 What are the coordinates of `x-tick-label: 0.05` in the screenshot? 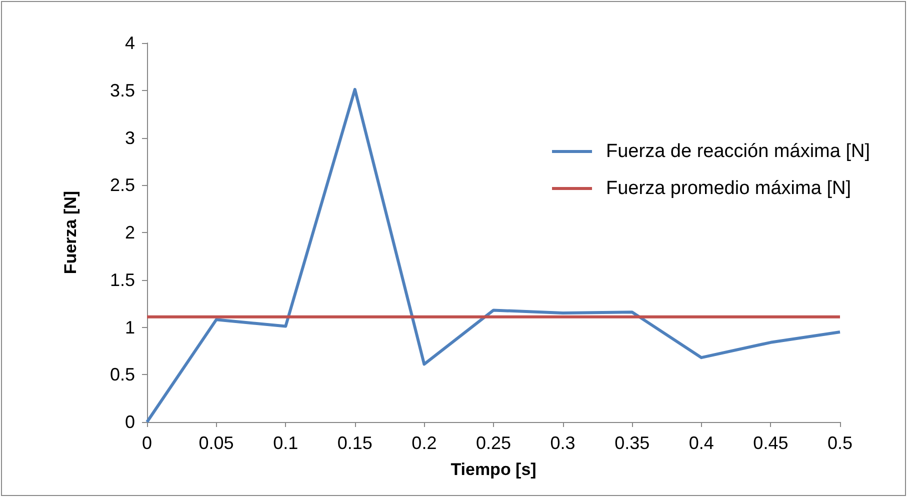 It's located at (216, 443).